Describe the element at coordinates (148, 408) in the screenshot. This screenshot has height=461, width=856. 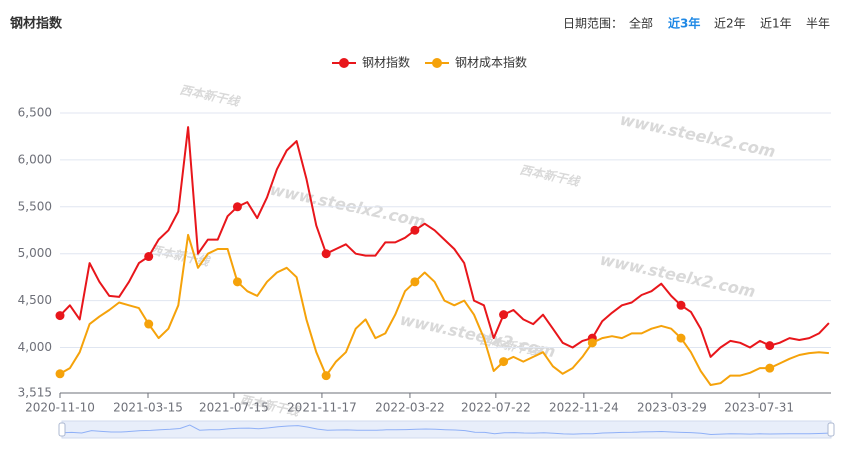
I see `x-tick-label: 2021-03-15` at that location.